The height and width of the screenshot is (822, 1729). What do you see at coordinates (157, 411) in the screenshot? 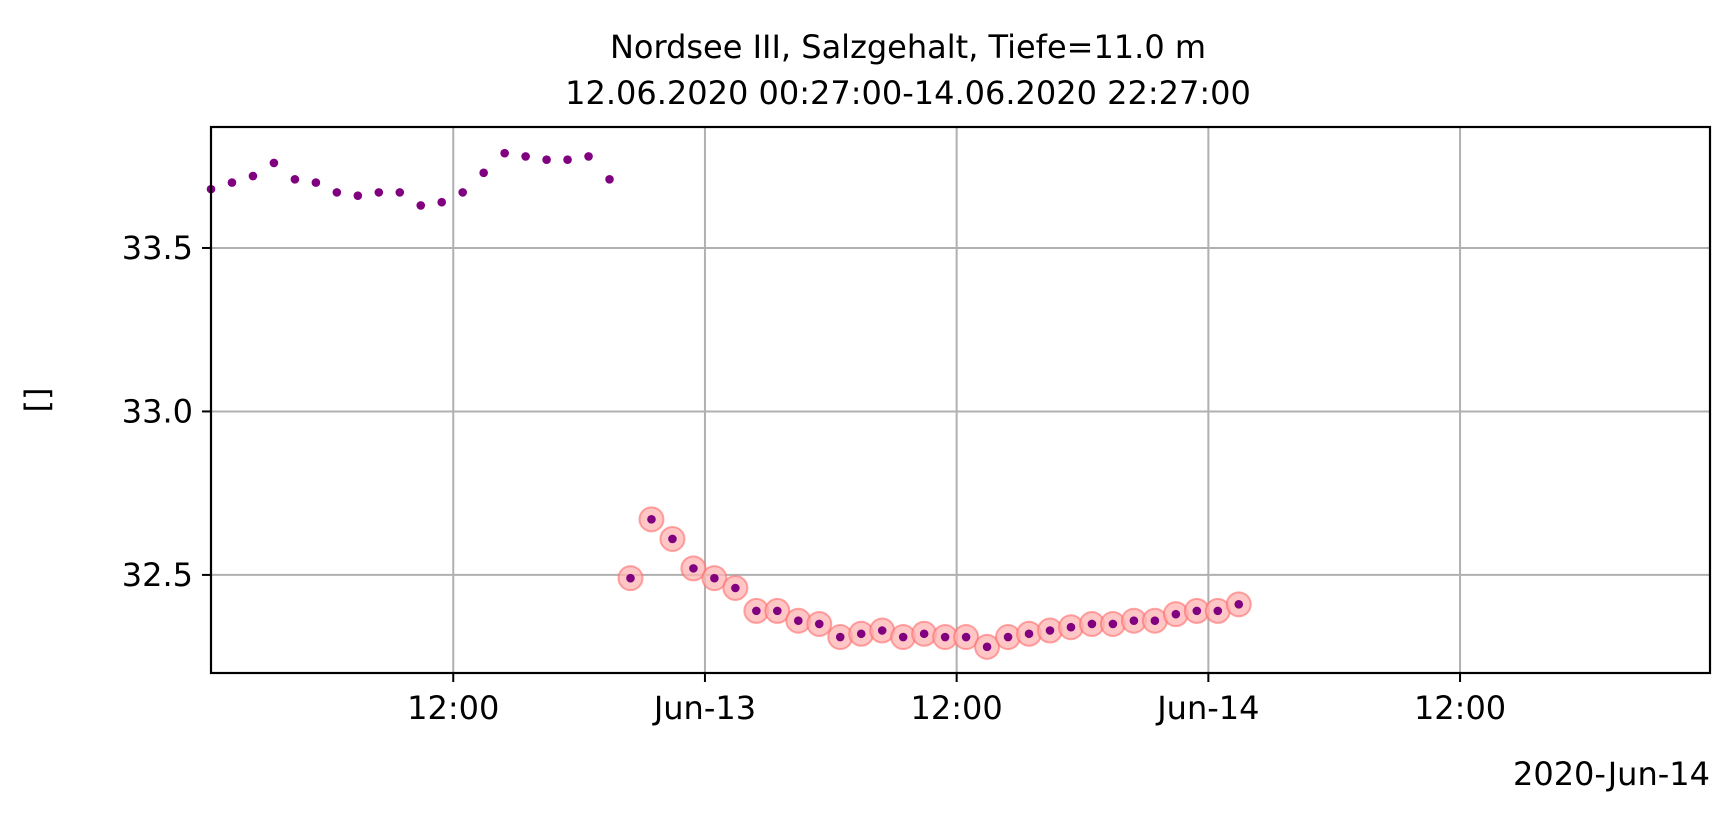
I see `y-tick-label: 33.0` at bounding box center [157, 411].